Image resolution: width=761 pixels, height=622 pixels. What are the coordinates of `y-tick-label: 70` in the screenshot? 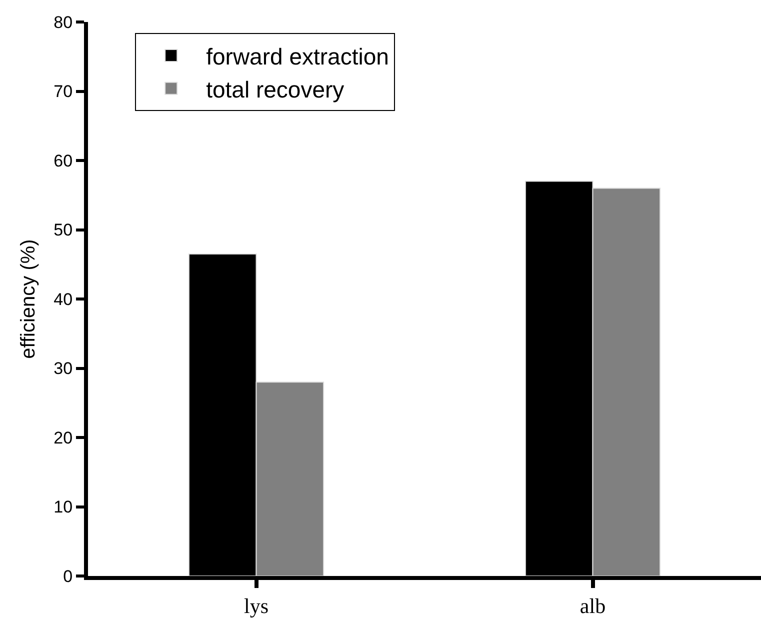 It's located at (63, 92).